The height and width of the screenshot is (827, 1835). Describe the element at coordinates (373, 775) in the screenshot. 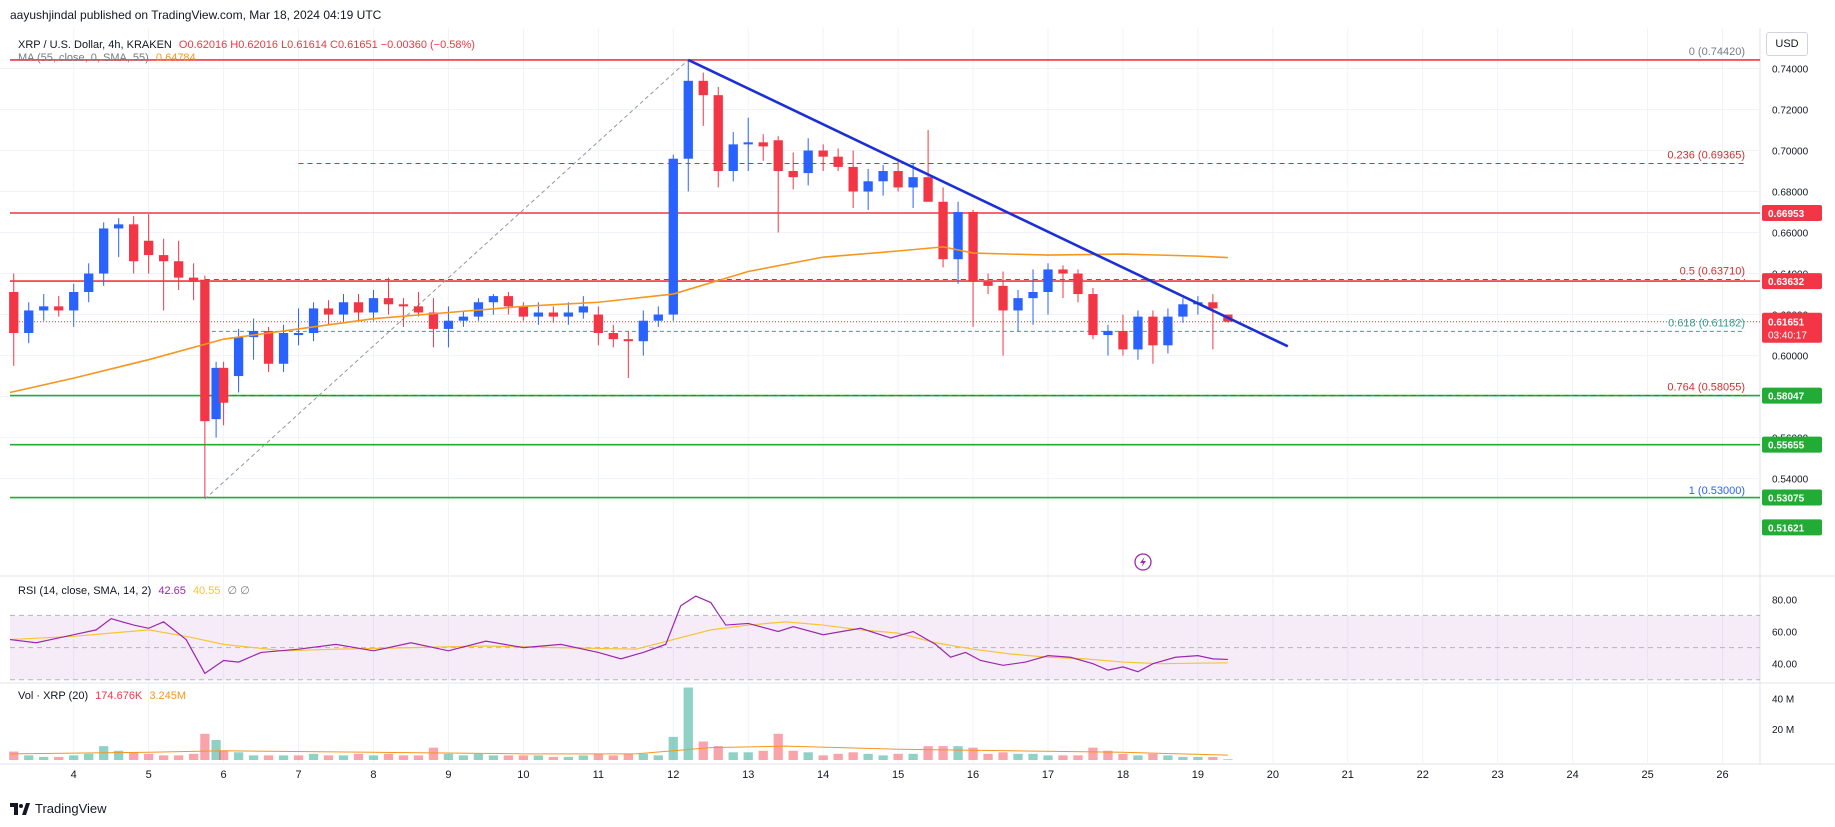

I see `x-tick-label: 8` at that location.